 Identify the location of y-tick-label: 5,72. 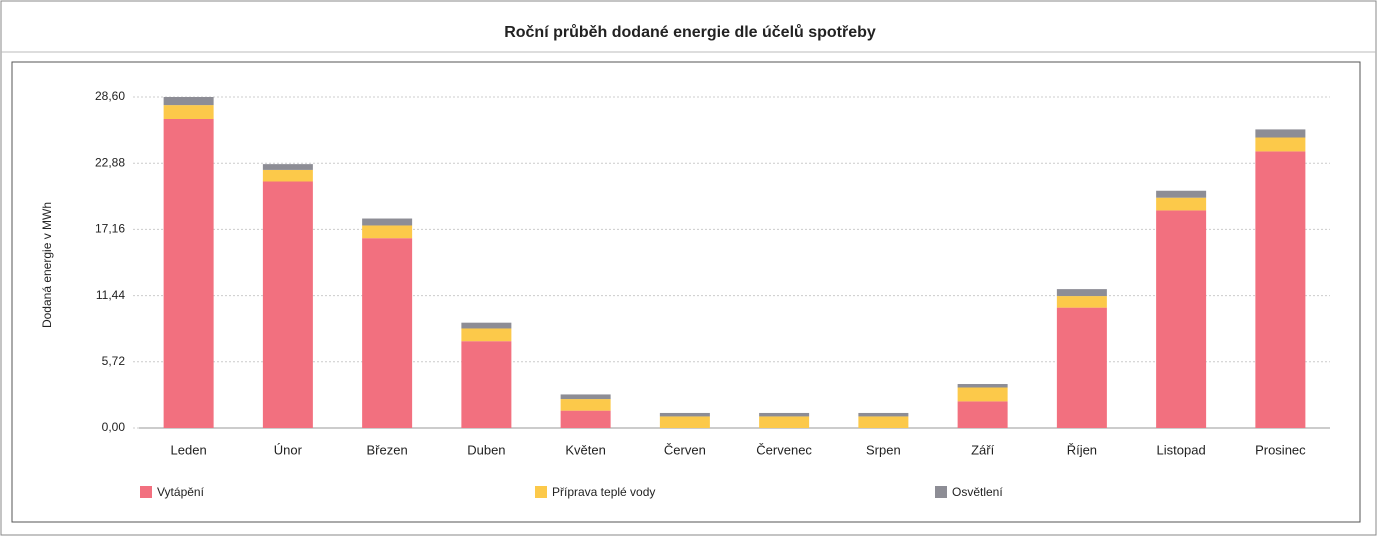
(114, 361).